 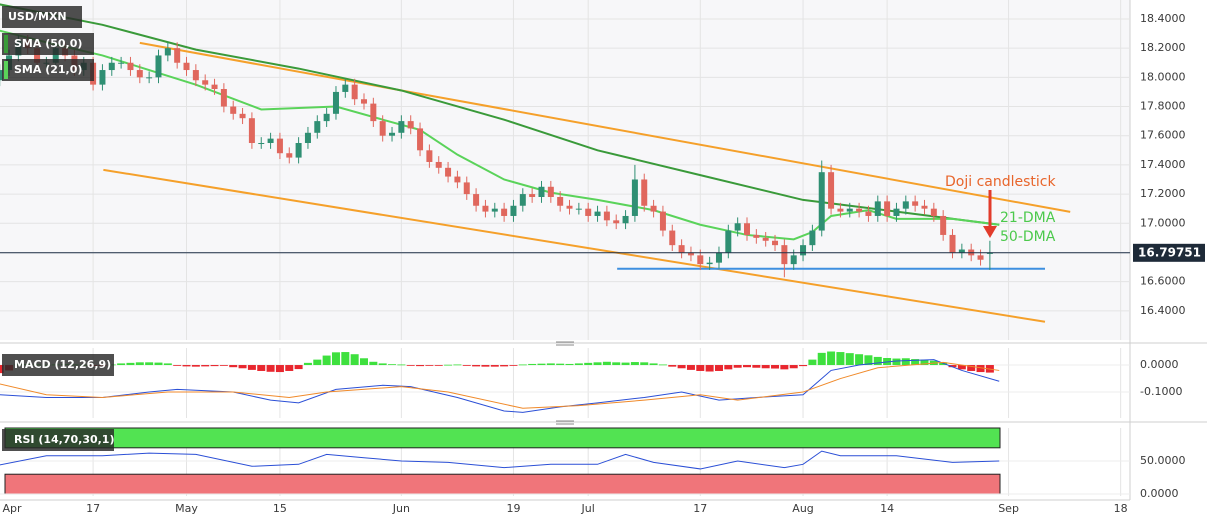 I want to click on rsi-band, so click(x=502, y=484).